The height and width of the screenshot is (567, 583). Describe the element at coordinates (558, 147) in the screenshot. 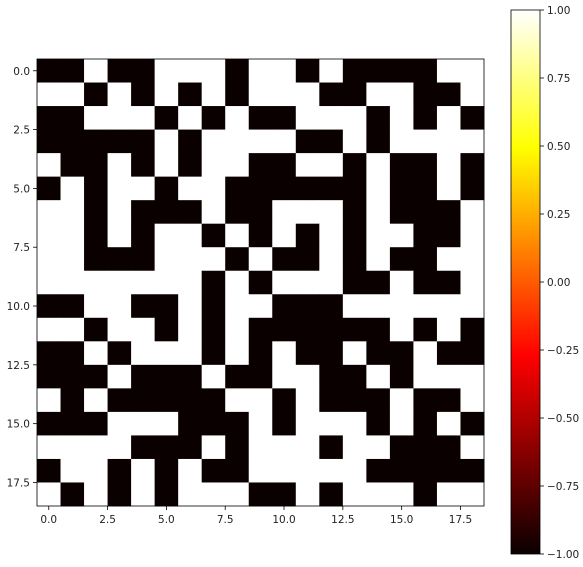

I see `colorbar-tick-label: 0.50` at that location.